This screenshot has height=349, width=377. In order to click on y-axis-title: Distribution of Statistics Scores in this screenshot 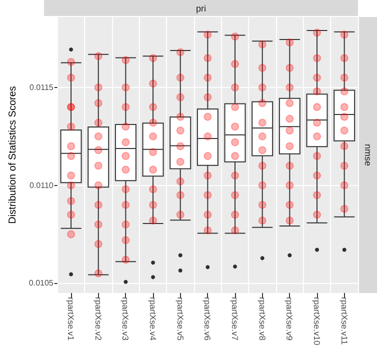, I will do `click(13, 155)`.